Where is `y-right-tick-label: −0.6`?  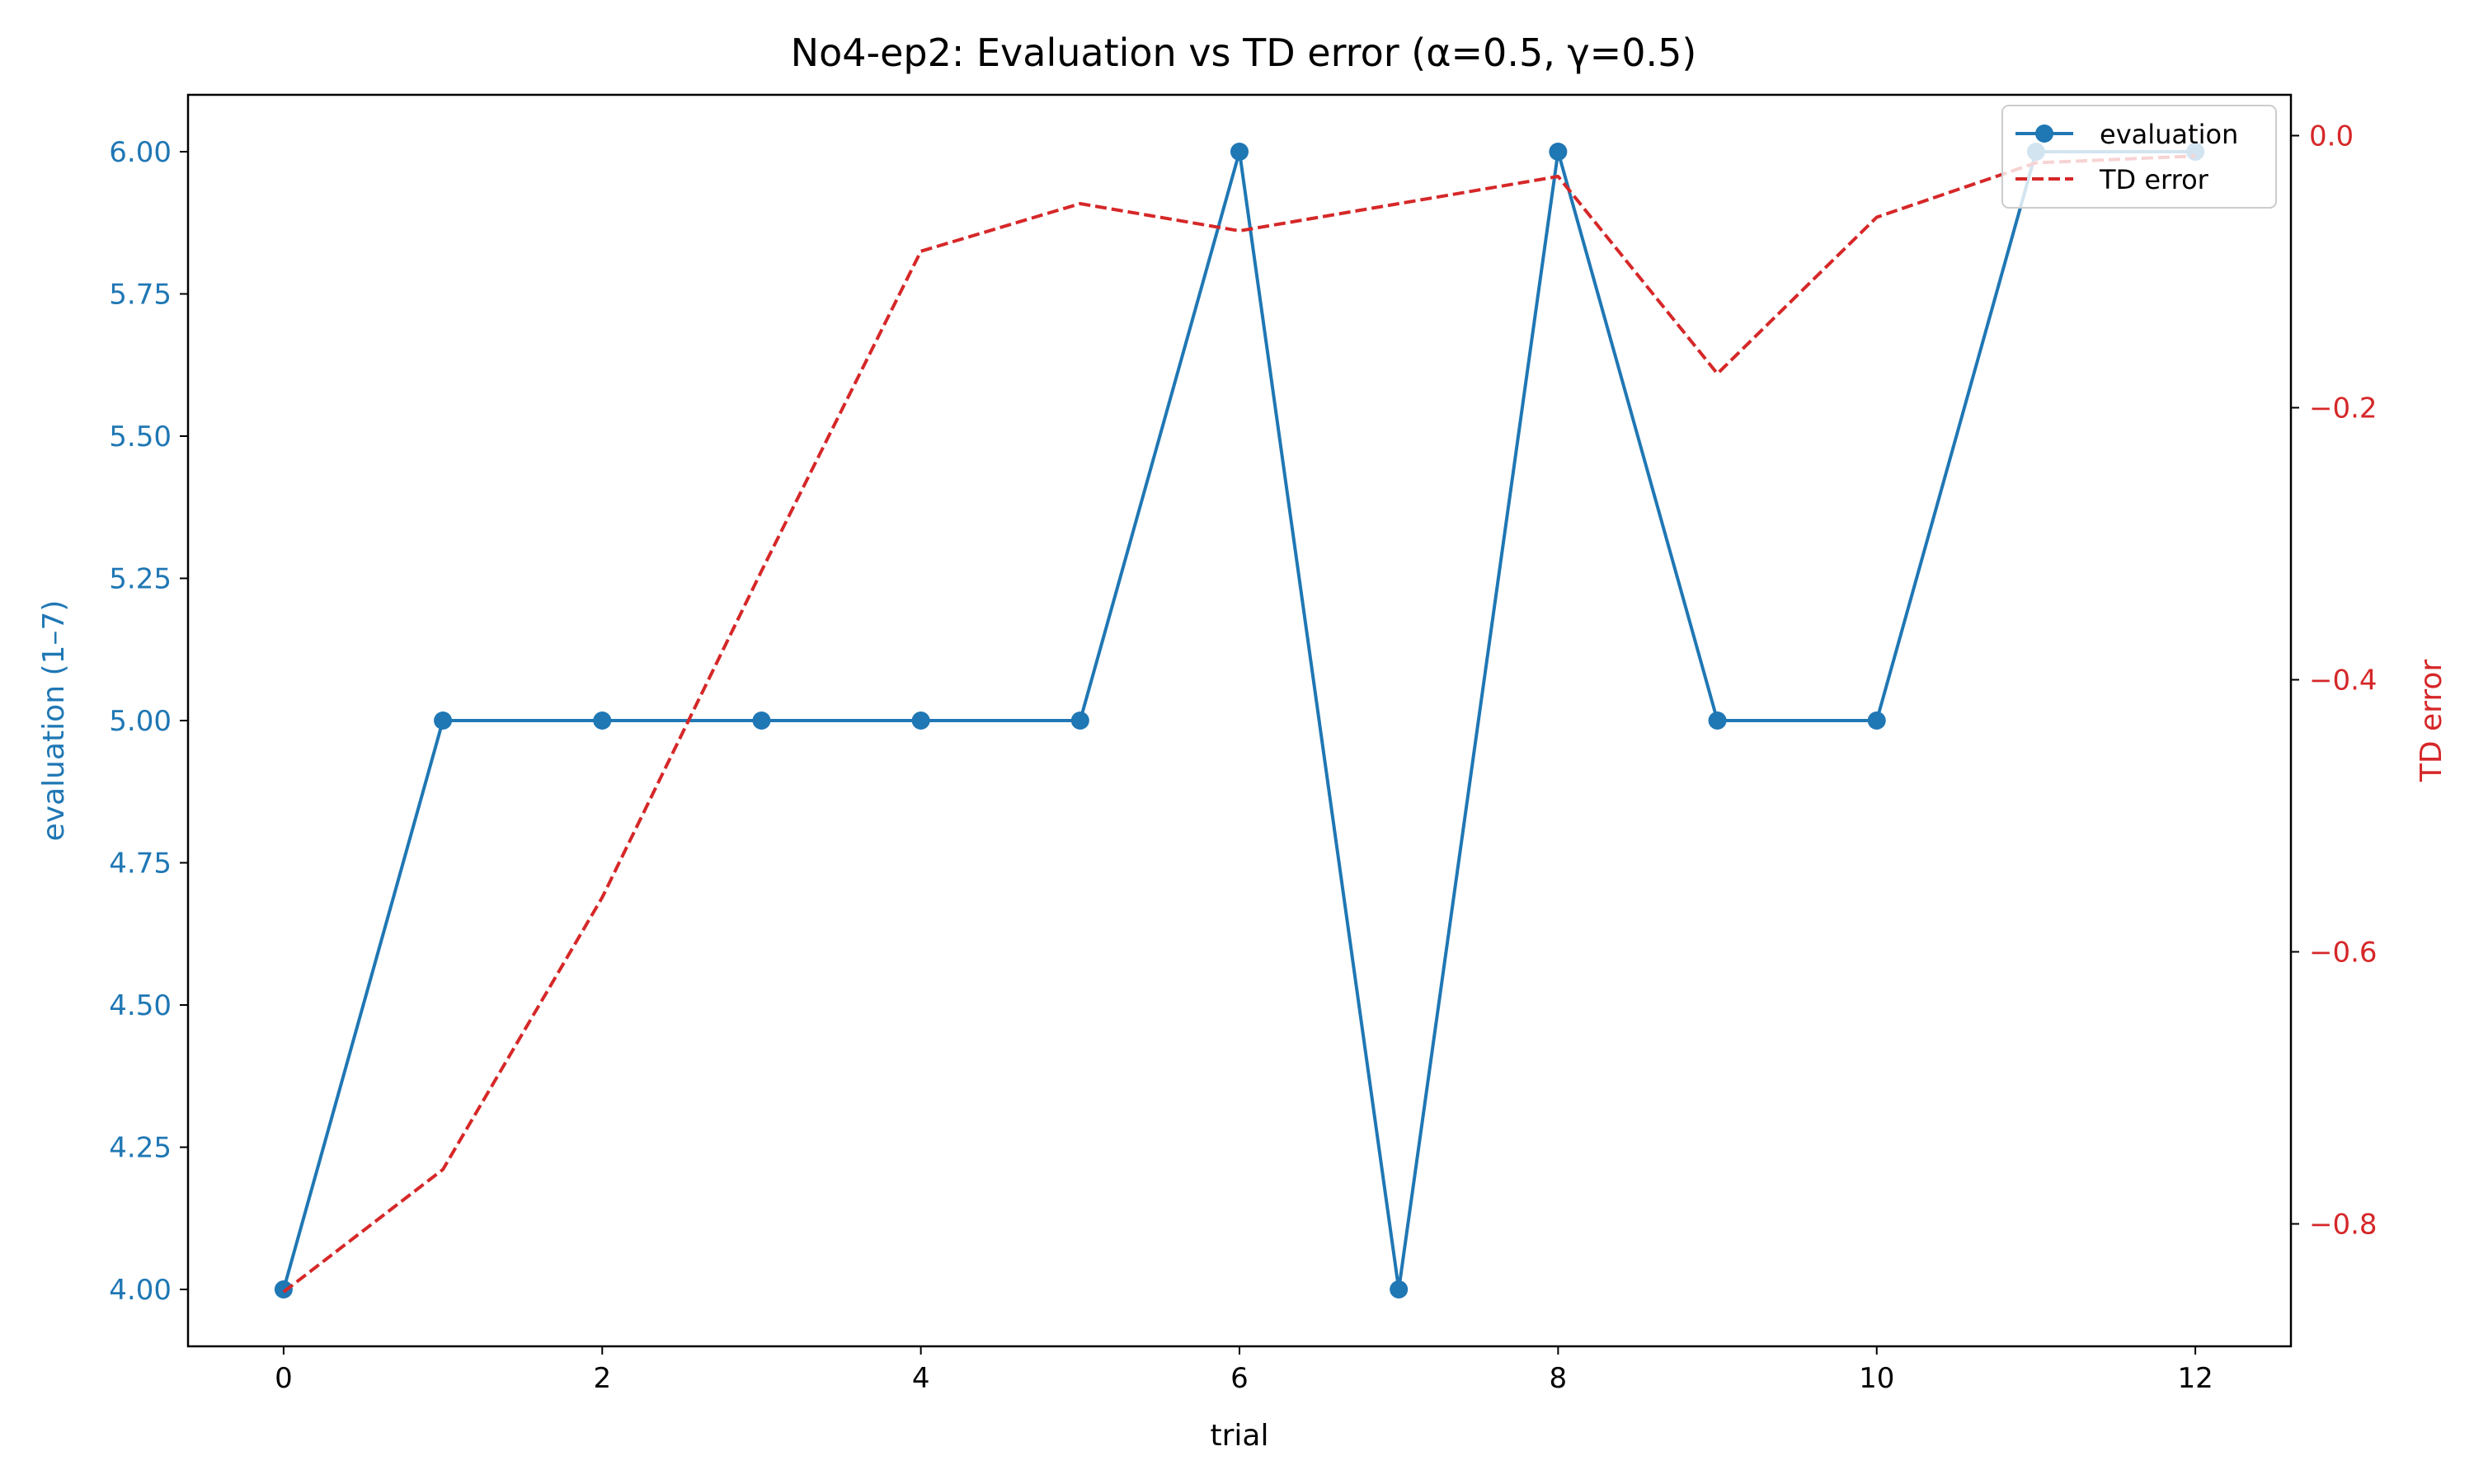 y-right-tick-label: −0.6 is located at coordinates (2343, 953).